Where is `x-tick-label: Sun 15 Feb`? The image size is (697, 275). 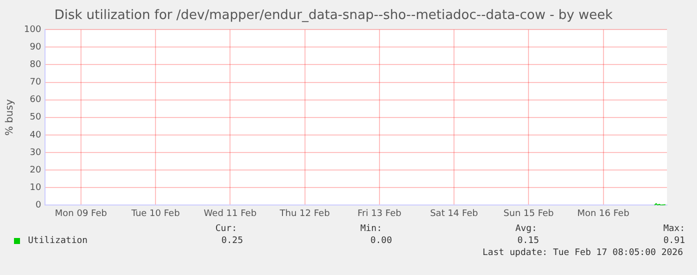 x-tick-label: Sun 15 Feb is located at coordinates (529, 213).